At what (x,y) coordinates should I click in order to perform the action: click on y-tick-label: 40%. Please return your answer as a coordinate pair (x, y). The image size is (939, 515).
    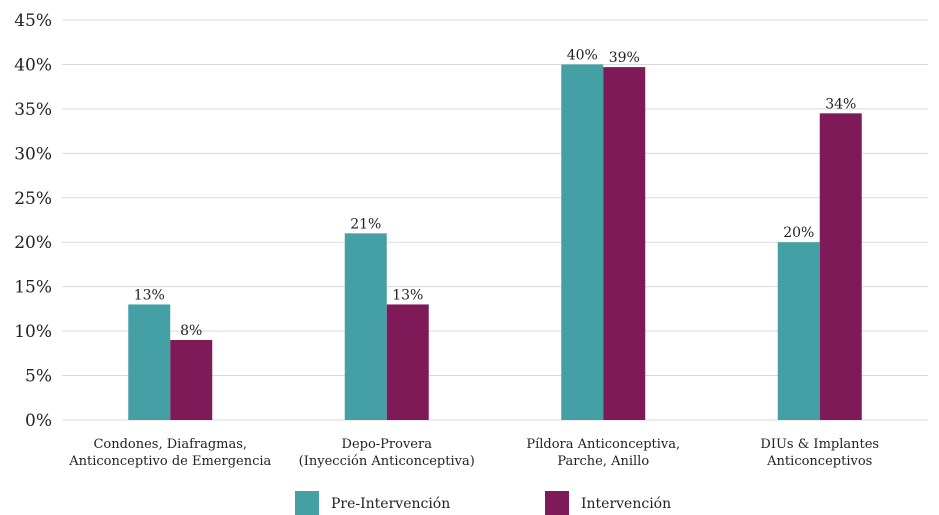
    Looking at the image, I should click on (33, 65).